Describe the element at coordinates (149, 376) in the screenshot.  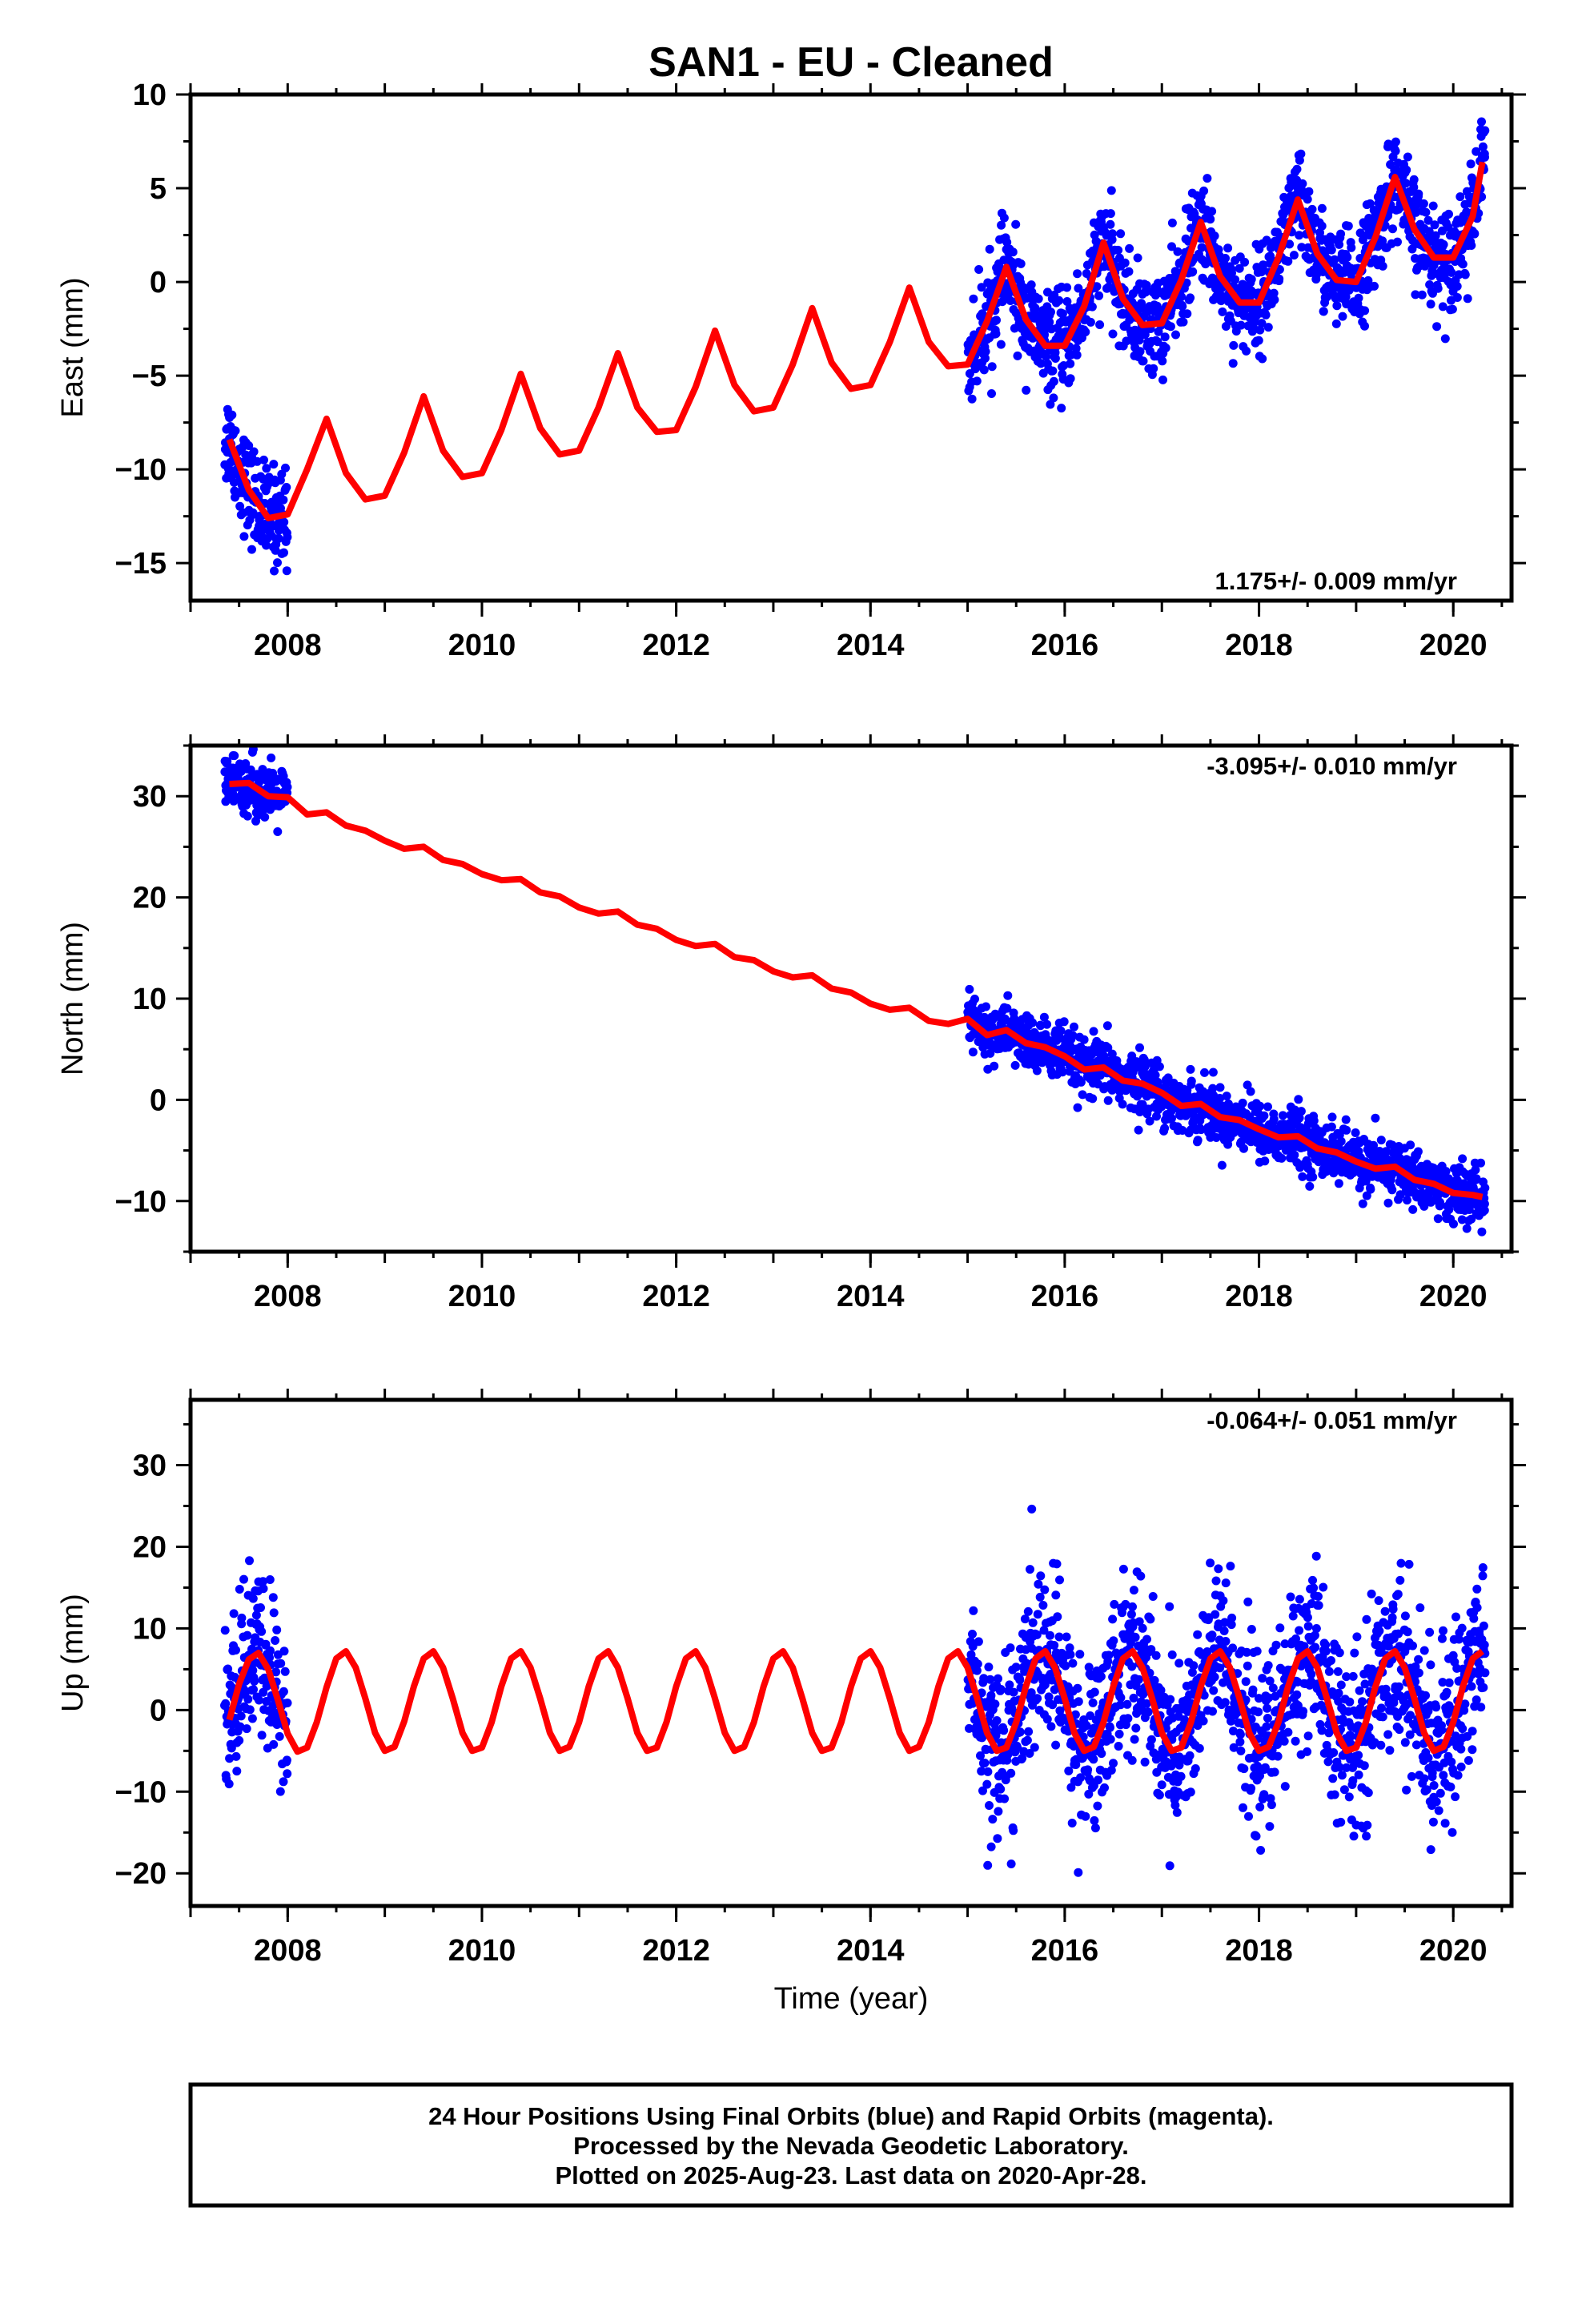
I see `y-tick-label: −5` at that location.